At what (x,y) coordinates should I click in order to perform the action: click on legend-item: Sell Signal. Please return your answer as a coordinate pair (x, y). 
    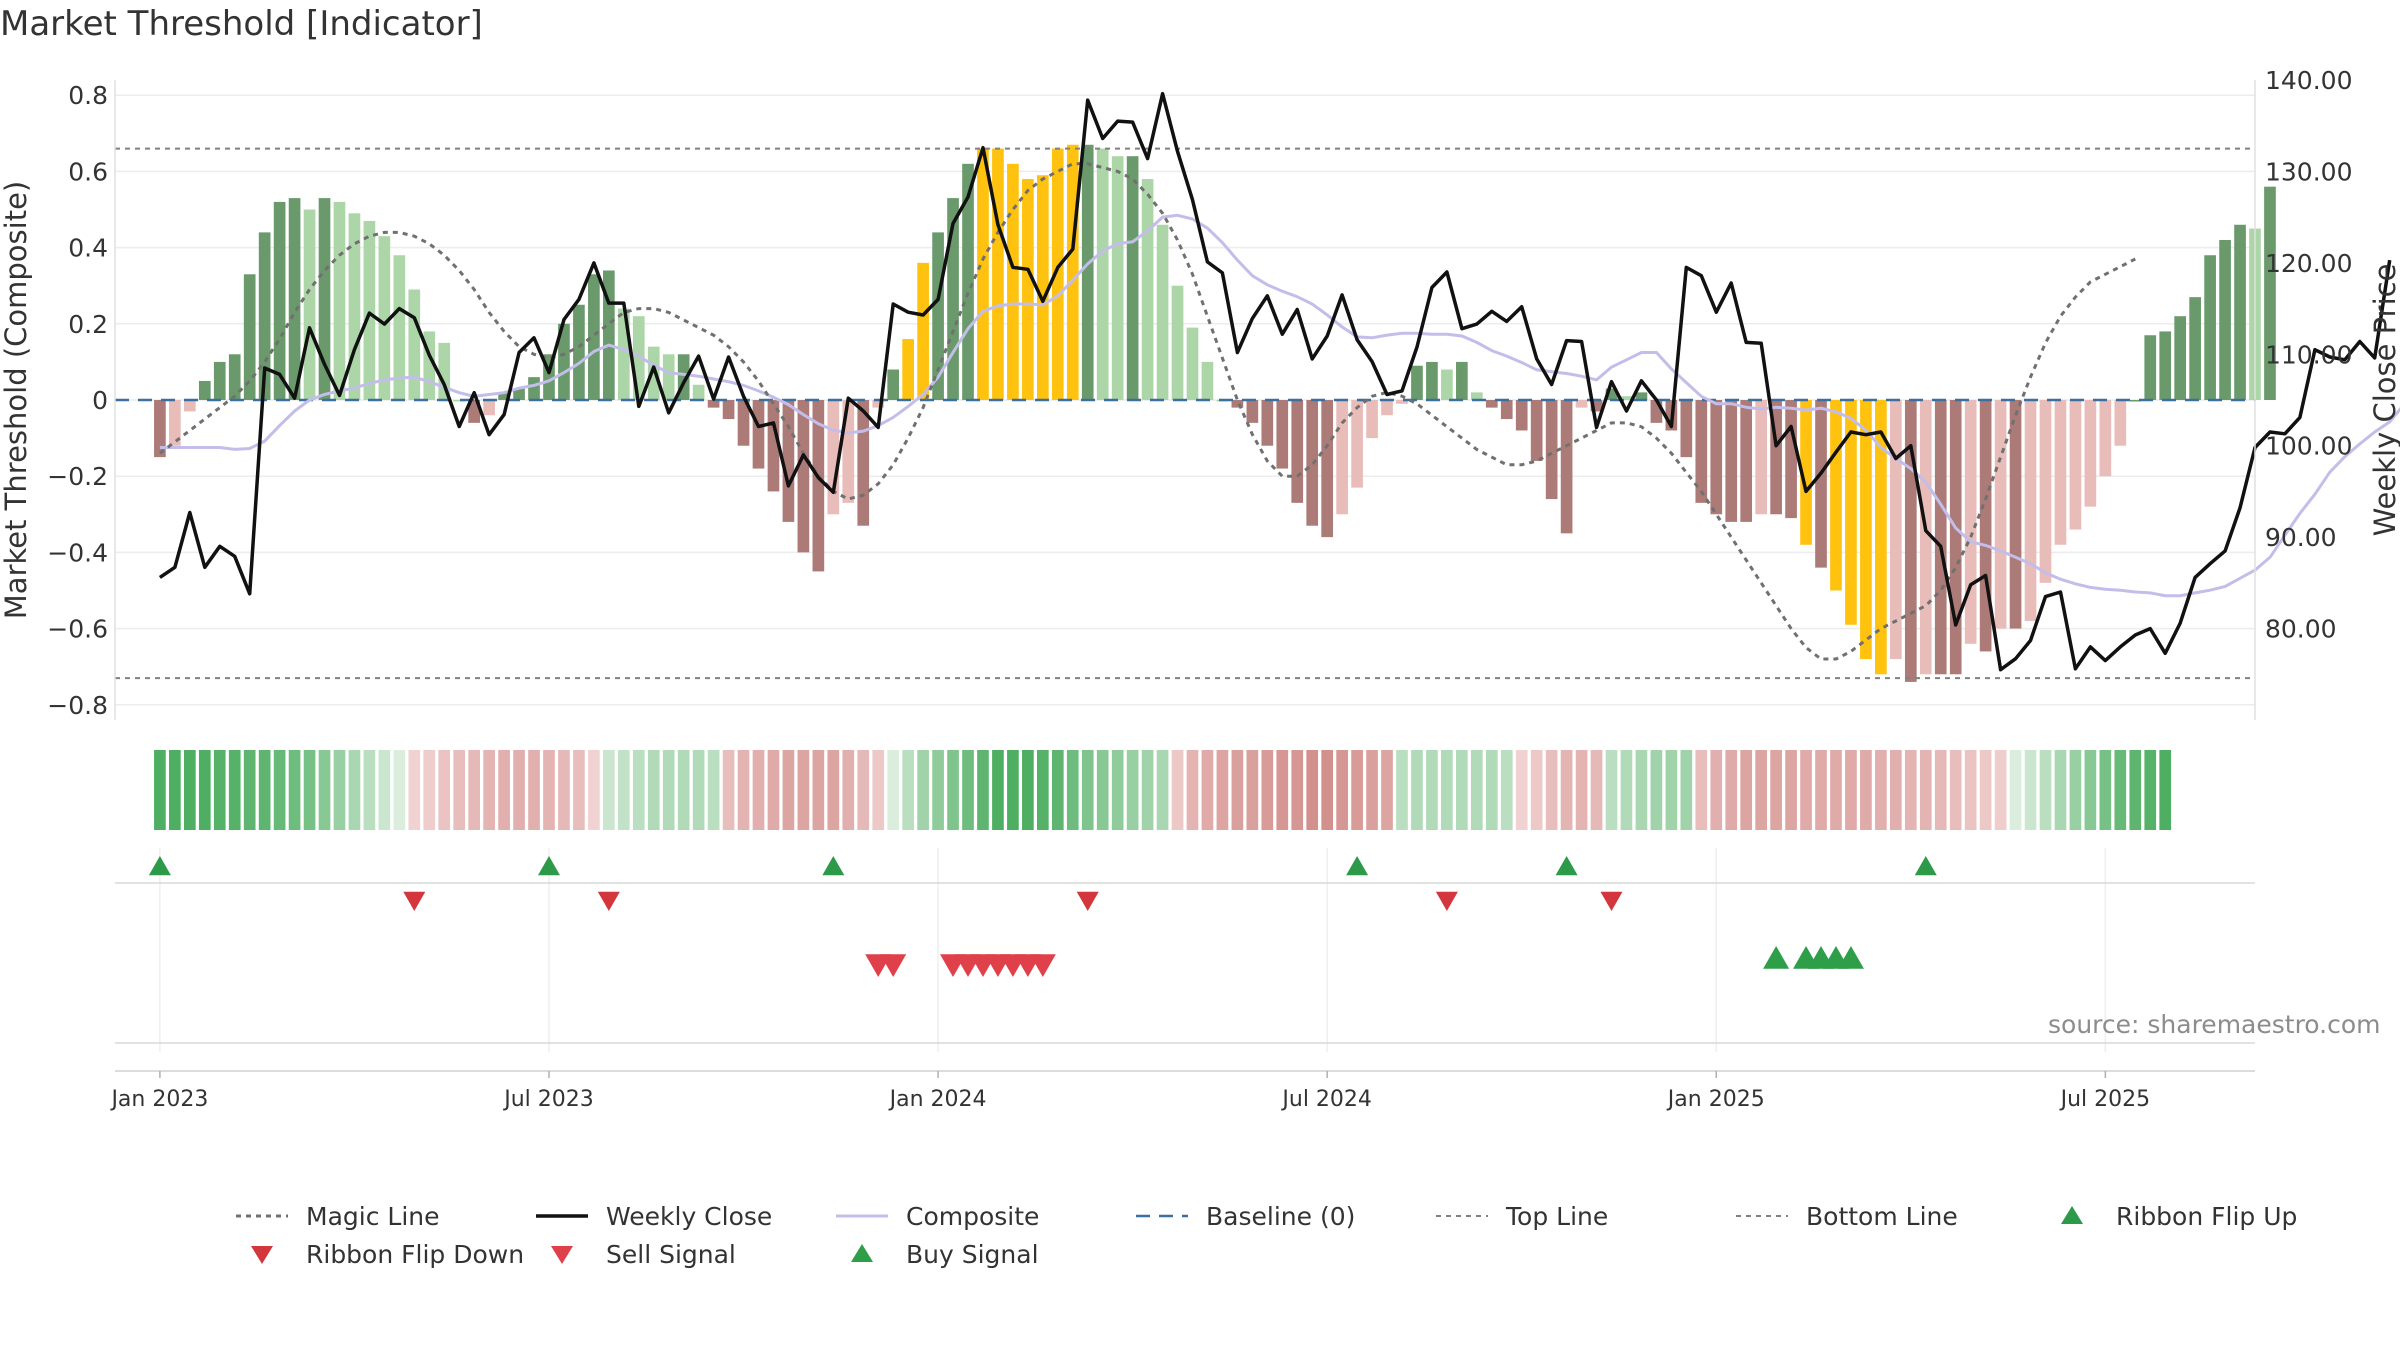
    Looking at the image, I should click on (634, 1254).